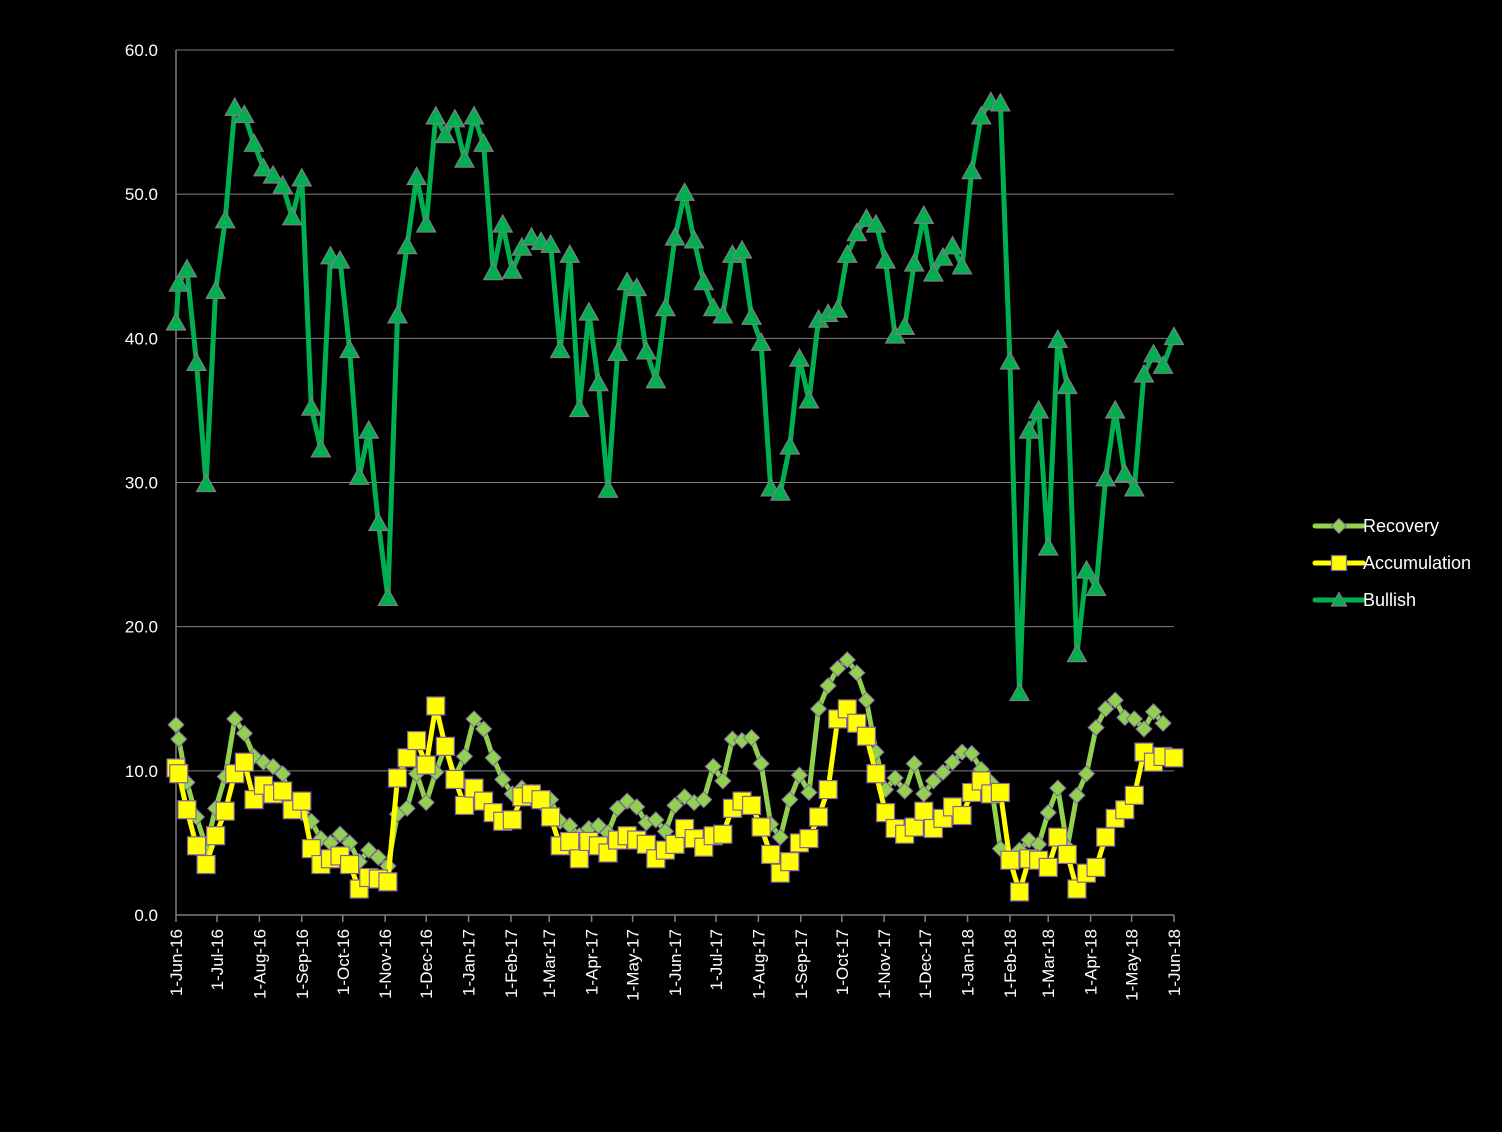 This screenshot has height=1132, width=1502. What do you see at coordinates (758, 964) in the screenshot?
I see `x-tick-label: 1-Aug-17` at bounding box center [758, 964].